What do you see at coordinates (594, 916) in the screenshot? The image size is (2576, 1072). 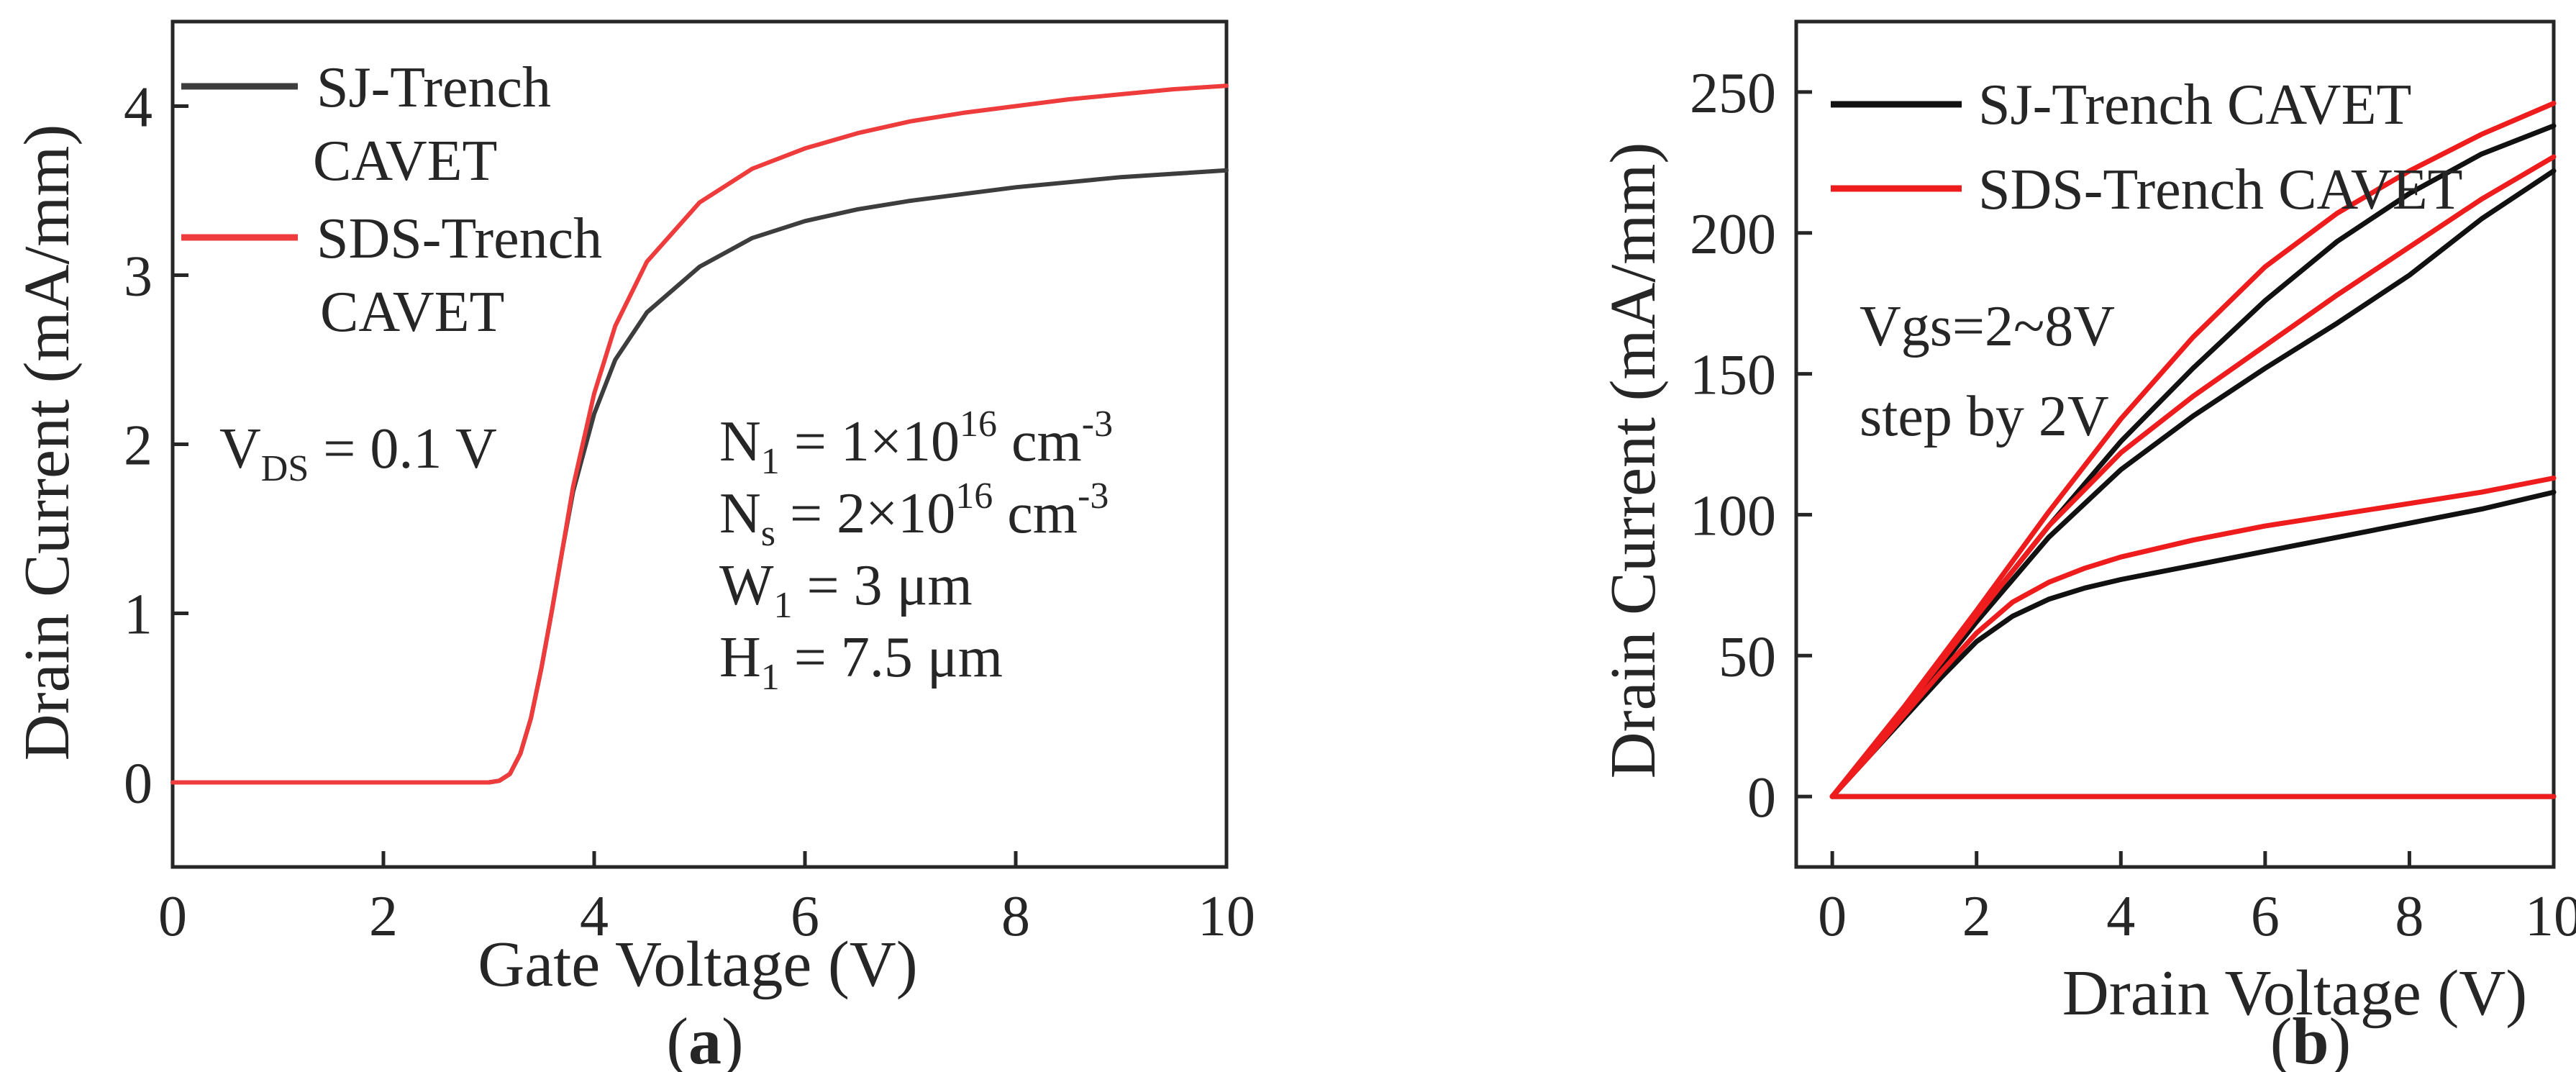 I see `panel-a-x-tick-label: 4` at bounding box center [594, 916].